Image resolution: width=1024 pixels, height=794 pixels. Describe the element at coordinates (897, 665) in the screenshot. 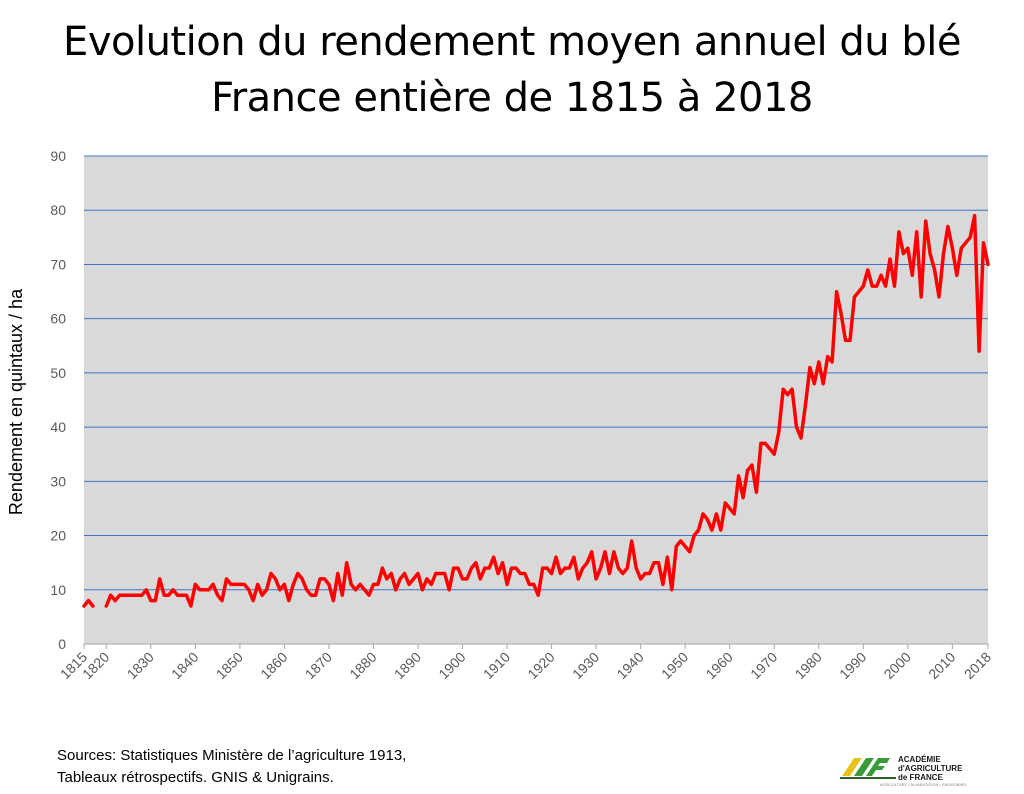

I see `x-tick-label: 2000` at that location.